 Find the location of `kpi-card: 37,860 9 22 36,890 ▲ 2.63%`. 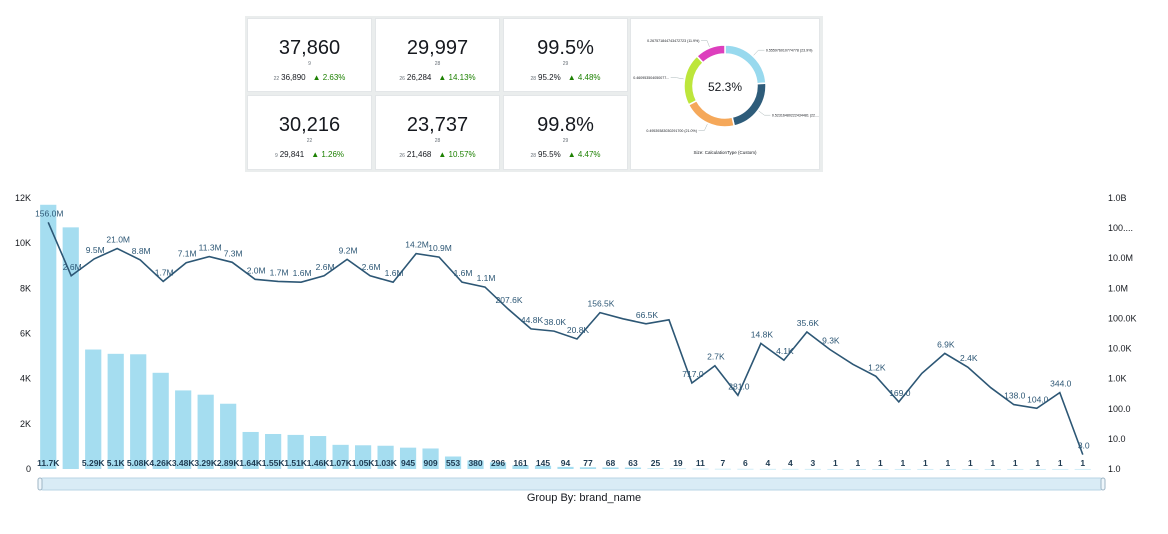

kpi-card: 37,860 9 22 36,890 ▲ 2.63% is located at coordinates (309, 55).